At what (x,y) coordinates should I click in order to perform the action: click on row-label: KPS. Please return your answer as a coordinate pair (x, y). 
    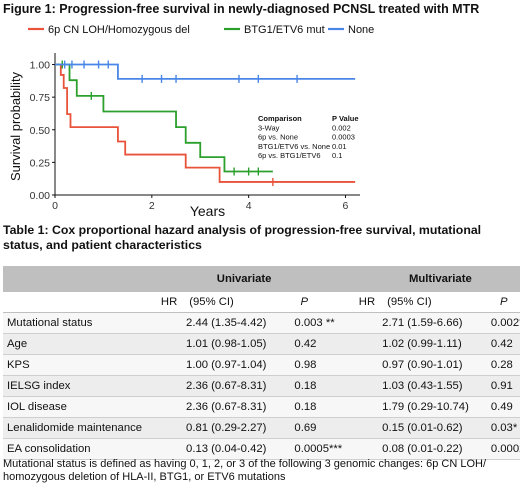
    Looking at the image, I should click on (75, 365).